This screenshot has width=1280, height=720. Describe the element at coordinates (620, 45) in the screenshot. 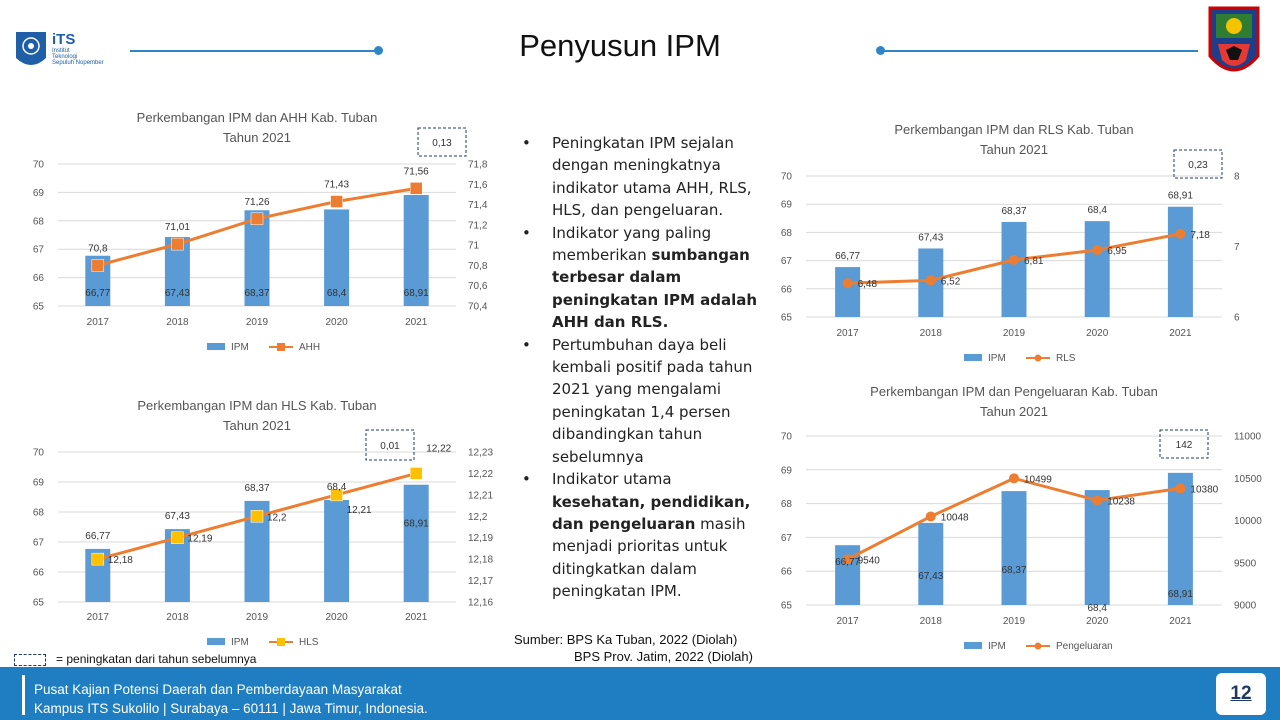

I see `page-title: Penyusun IPM` at that location.